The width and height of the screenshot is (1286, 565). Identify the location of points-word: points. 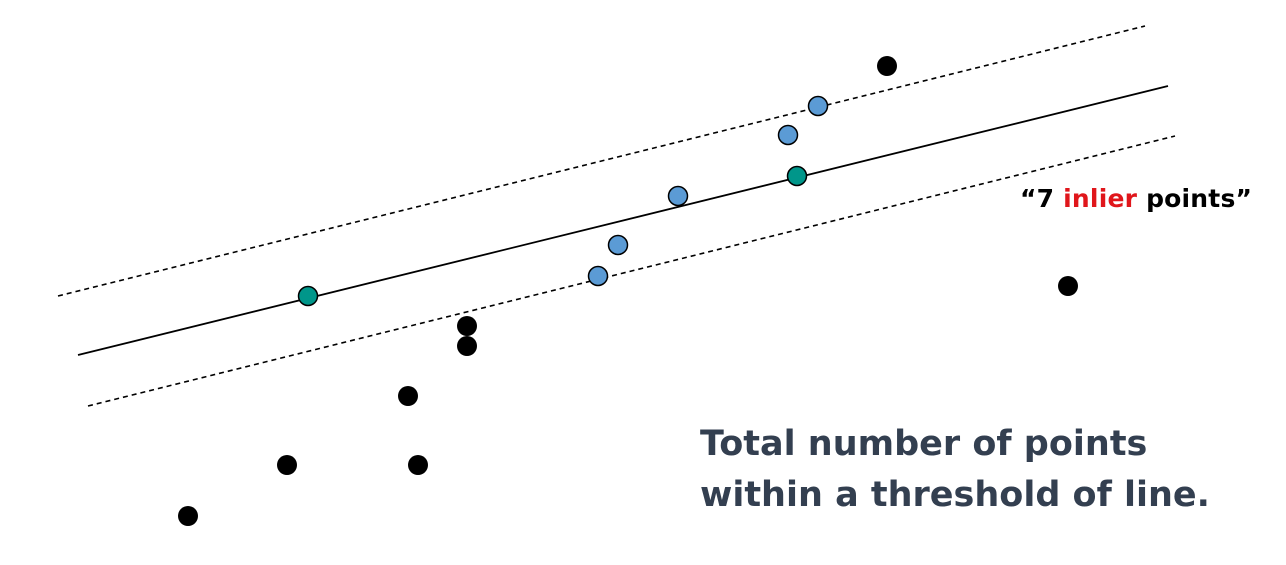
(1191, 198).